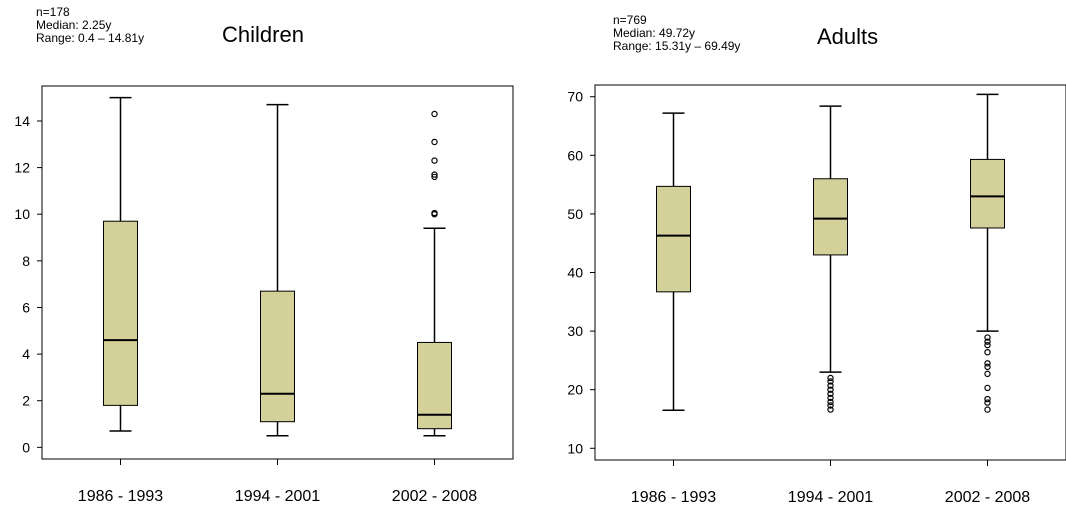  What do you see at coordinates (263, 34) in the screenshot?
I see `children-title: Children` at bounding box center [263, 34].